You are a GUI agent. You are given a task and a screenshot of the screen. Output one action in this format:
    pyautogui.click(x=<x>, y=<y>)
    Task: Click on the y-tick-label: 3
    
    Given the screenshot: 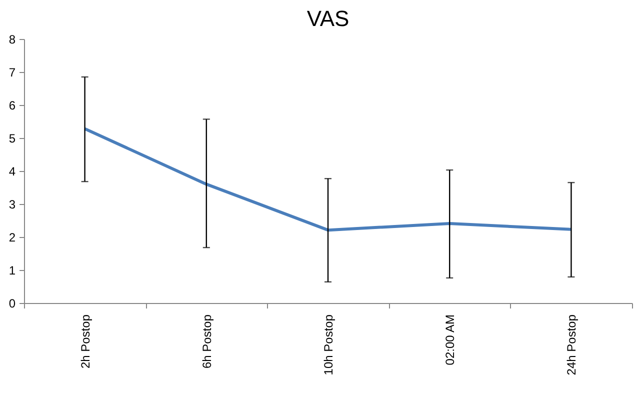 What is the action you would take?
    pyautogui.click(x=12, y=205)
    